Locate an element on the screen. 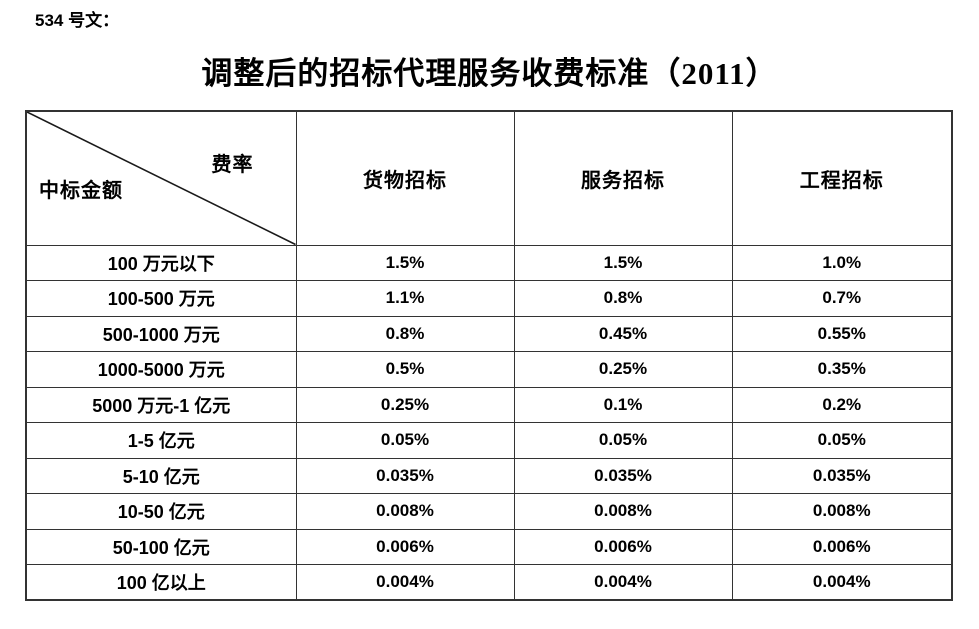 This screenshot has height=629, width=979. table-row: 100-500 万元 1.1% 0.8% 0.7% is located at coordinates (489, 298).